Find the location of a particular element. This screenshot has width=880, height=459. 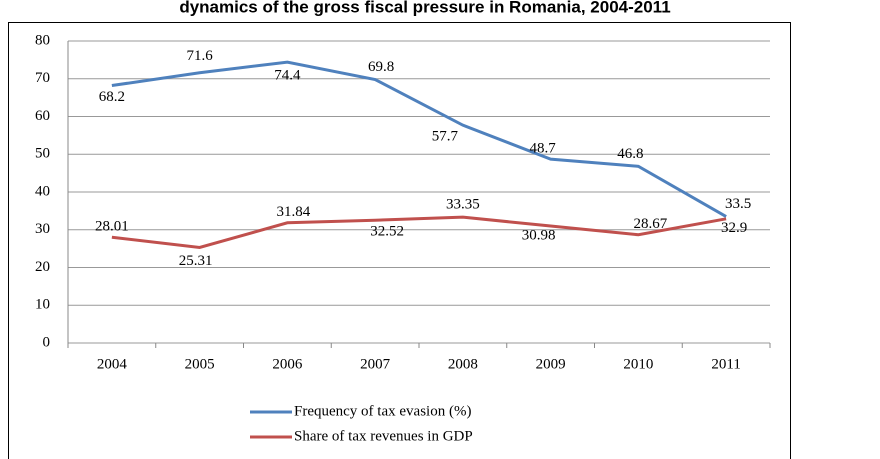

y-tick-label: 50 is located at coordinates (42, 154).